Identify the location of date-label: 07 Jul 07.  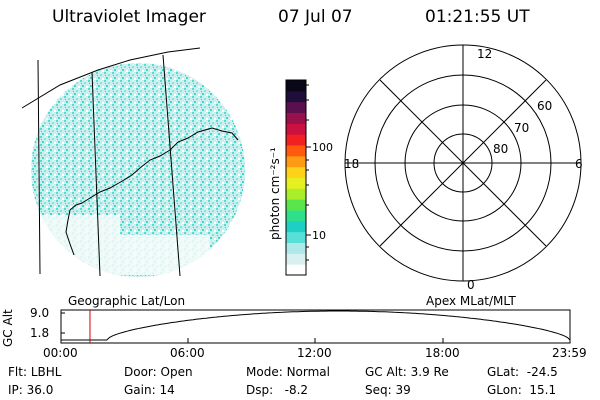
(315, 17).